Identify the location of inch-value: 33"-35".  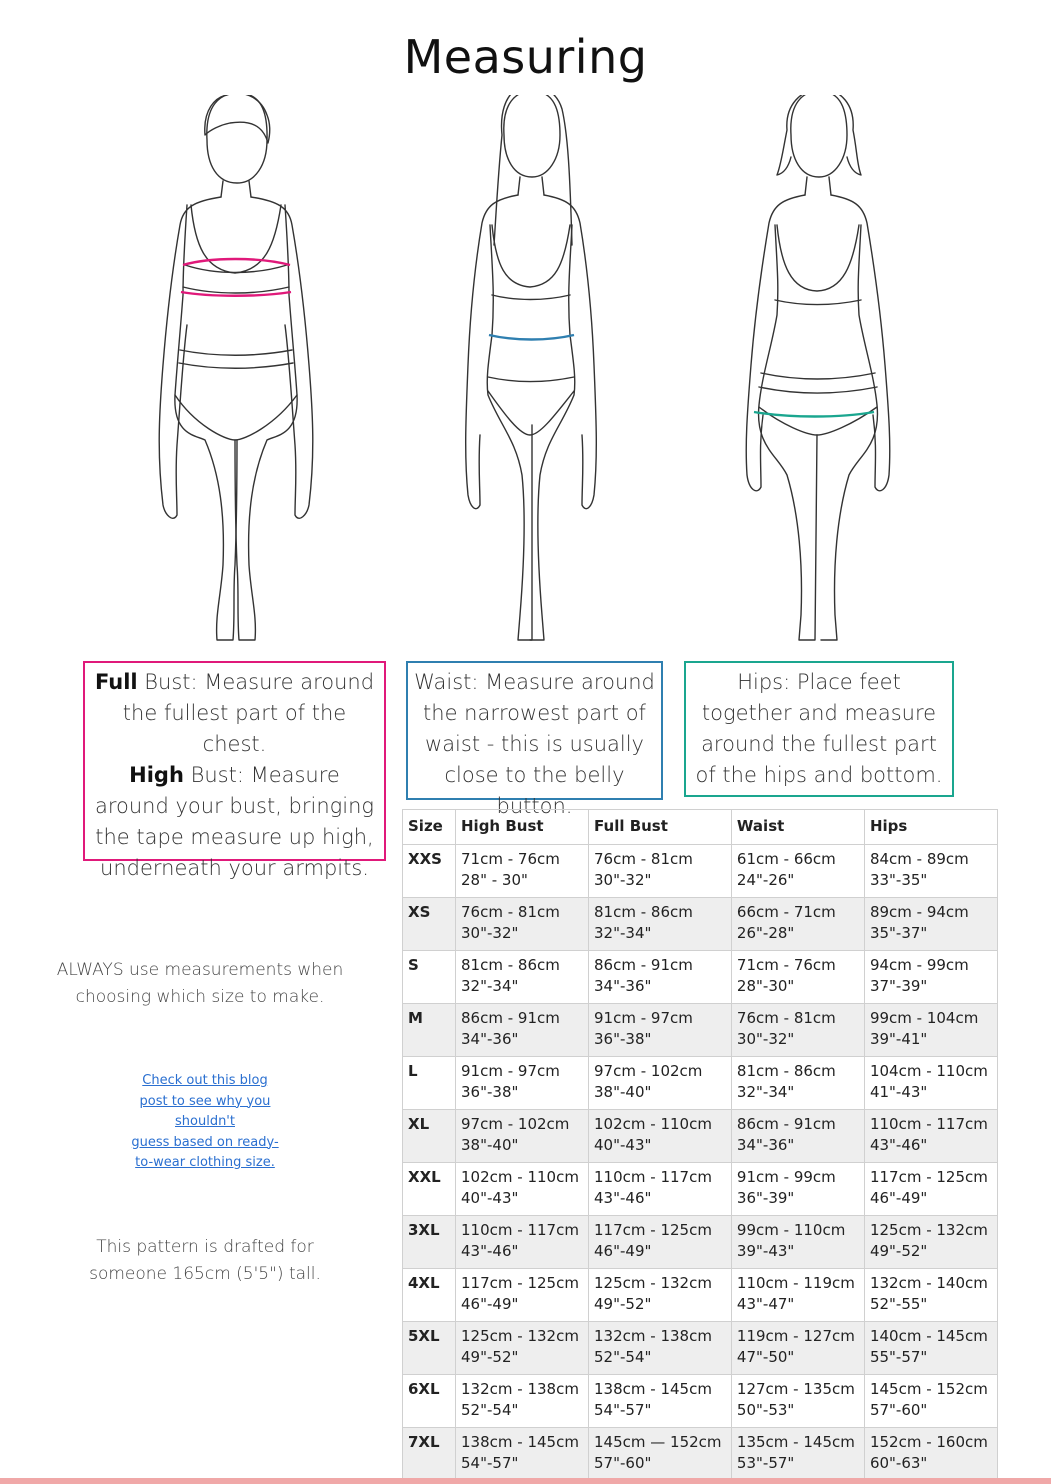
(898, 880).